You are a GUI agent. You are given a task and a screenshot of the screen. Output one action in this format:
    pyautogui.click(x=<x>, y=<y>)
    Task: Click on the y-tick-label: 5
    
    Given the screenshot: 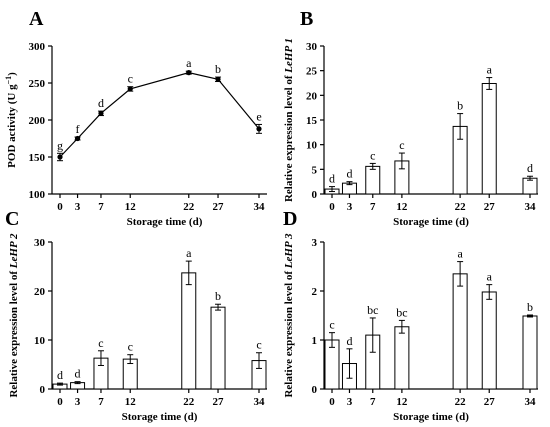 What is the action you would take?
    pyautogui.click(x=315, y=170)
    